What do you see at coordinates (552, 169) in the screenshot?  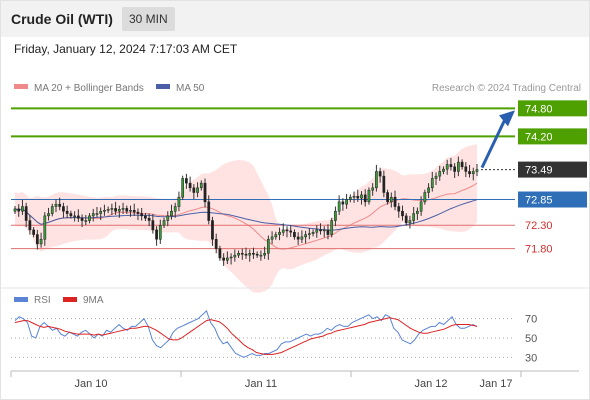 I see `last-price-tag` at bounding box center [552, 169].